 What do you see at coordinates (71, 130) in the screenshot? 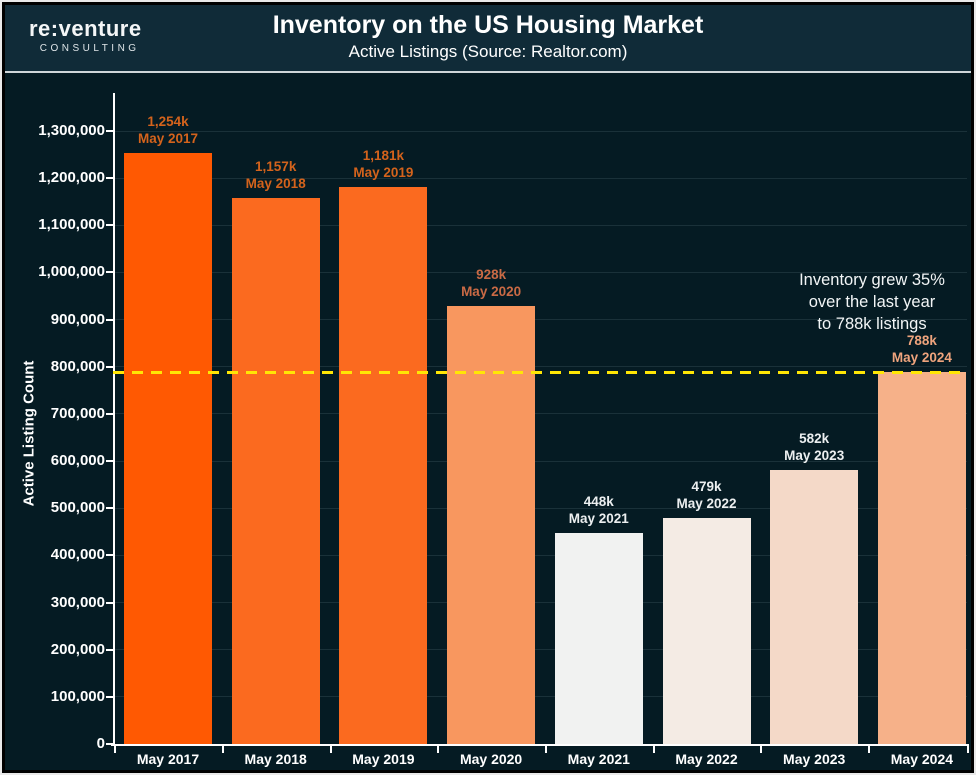
I see `y-tick-label: 1,300,000` at bounding box center [71, 130].